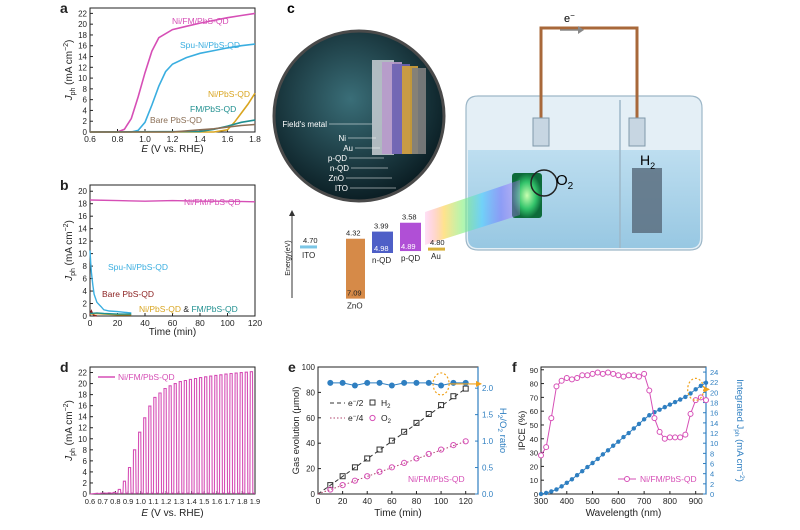  What do you see at coordinates (499, 430) in the screenshot?
I see `text-part: 2` at bounding box center [499, 430].